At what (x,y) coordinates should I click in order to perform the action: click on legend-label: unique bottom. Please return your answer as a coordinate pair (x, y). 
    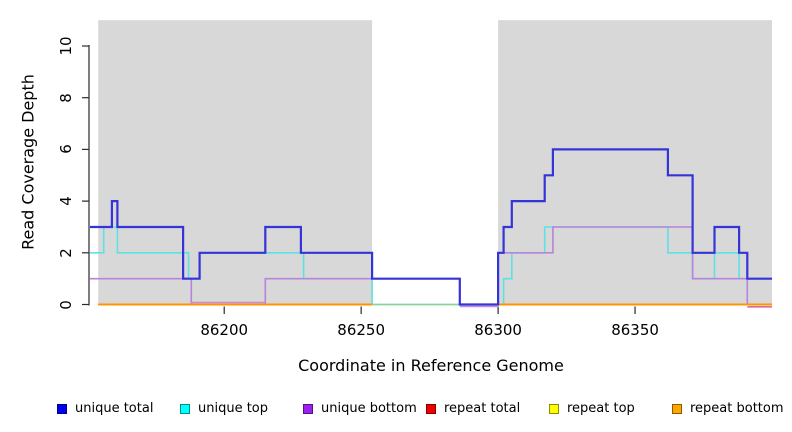
    Looking at the image, I should click on (369, 408).